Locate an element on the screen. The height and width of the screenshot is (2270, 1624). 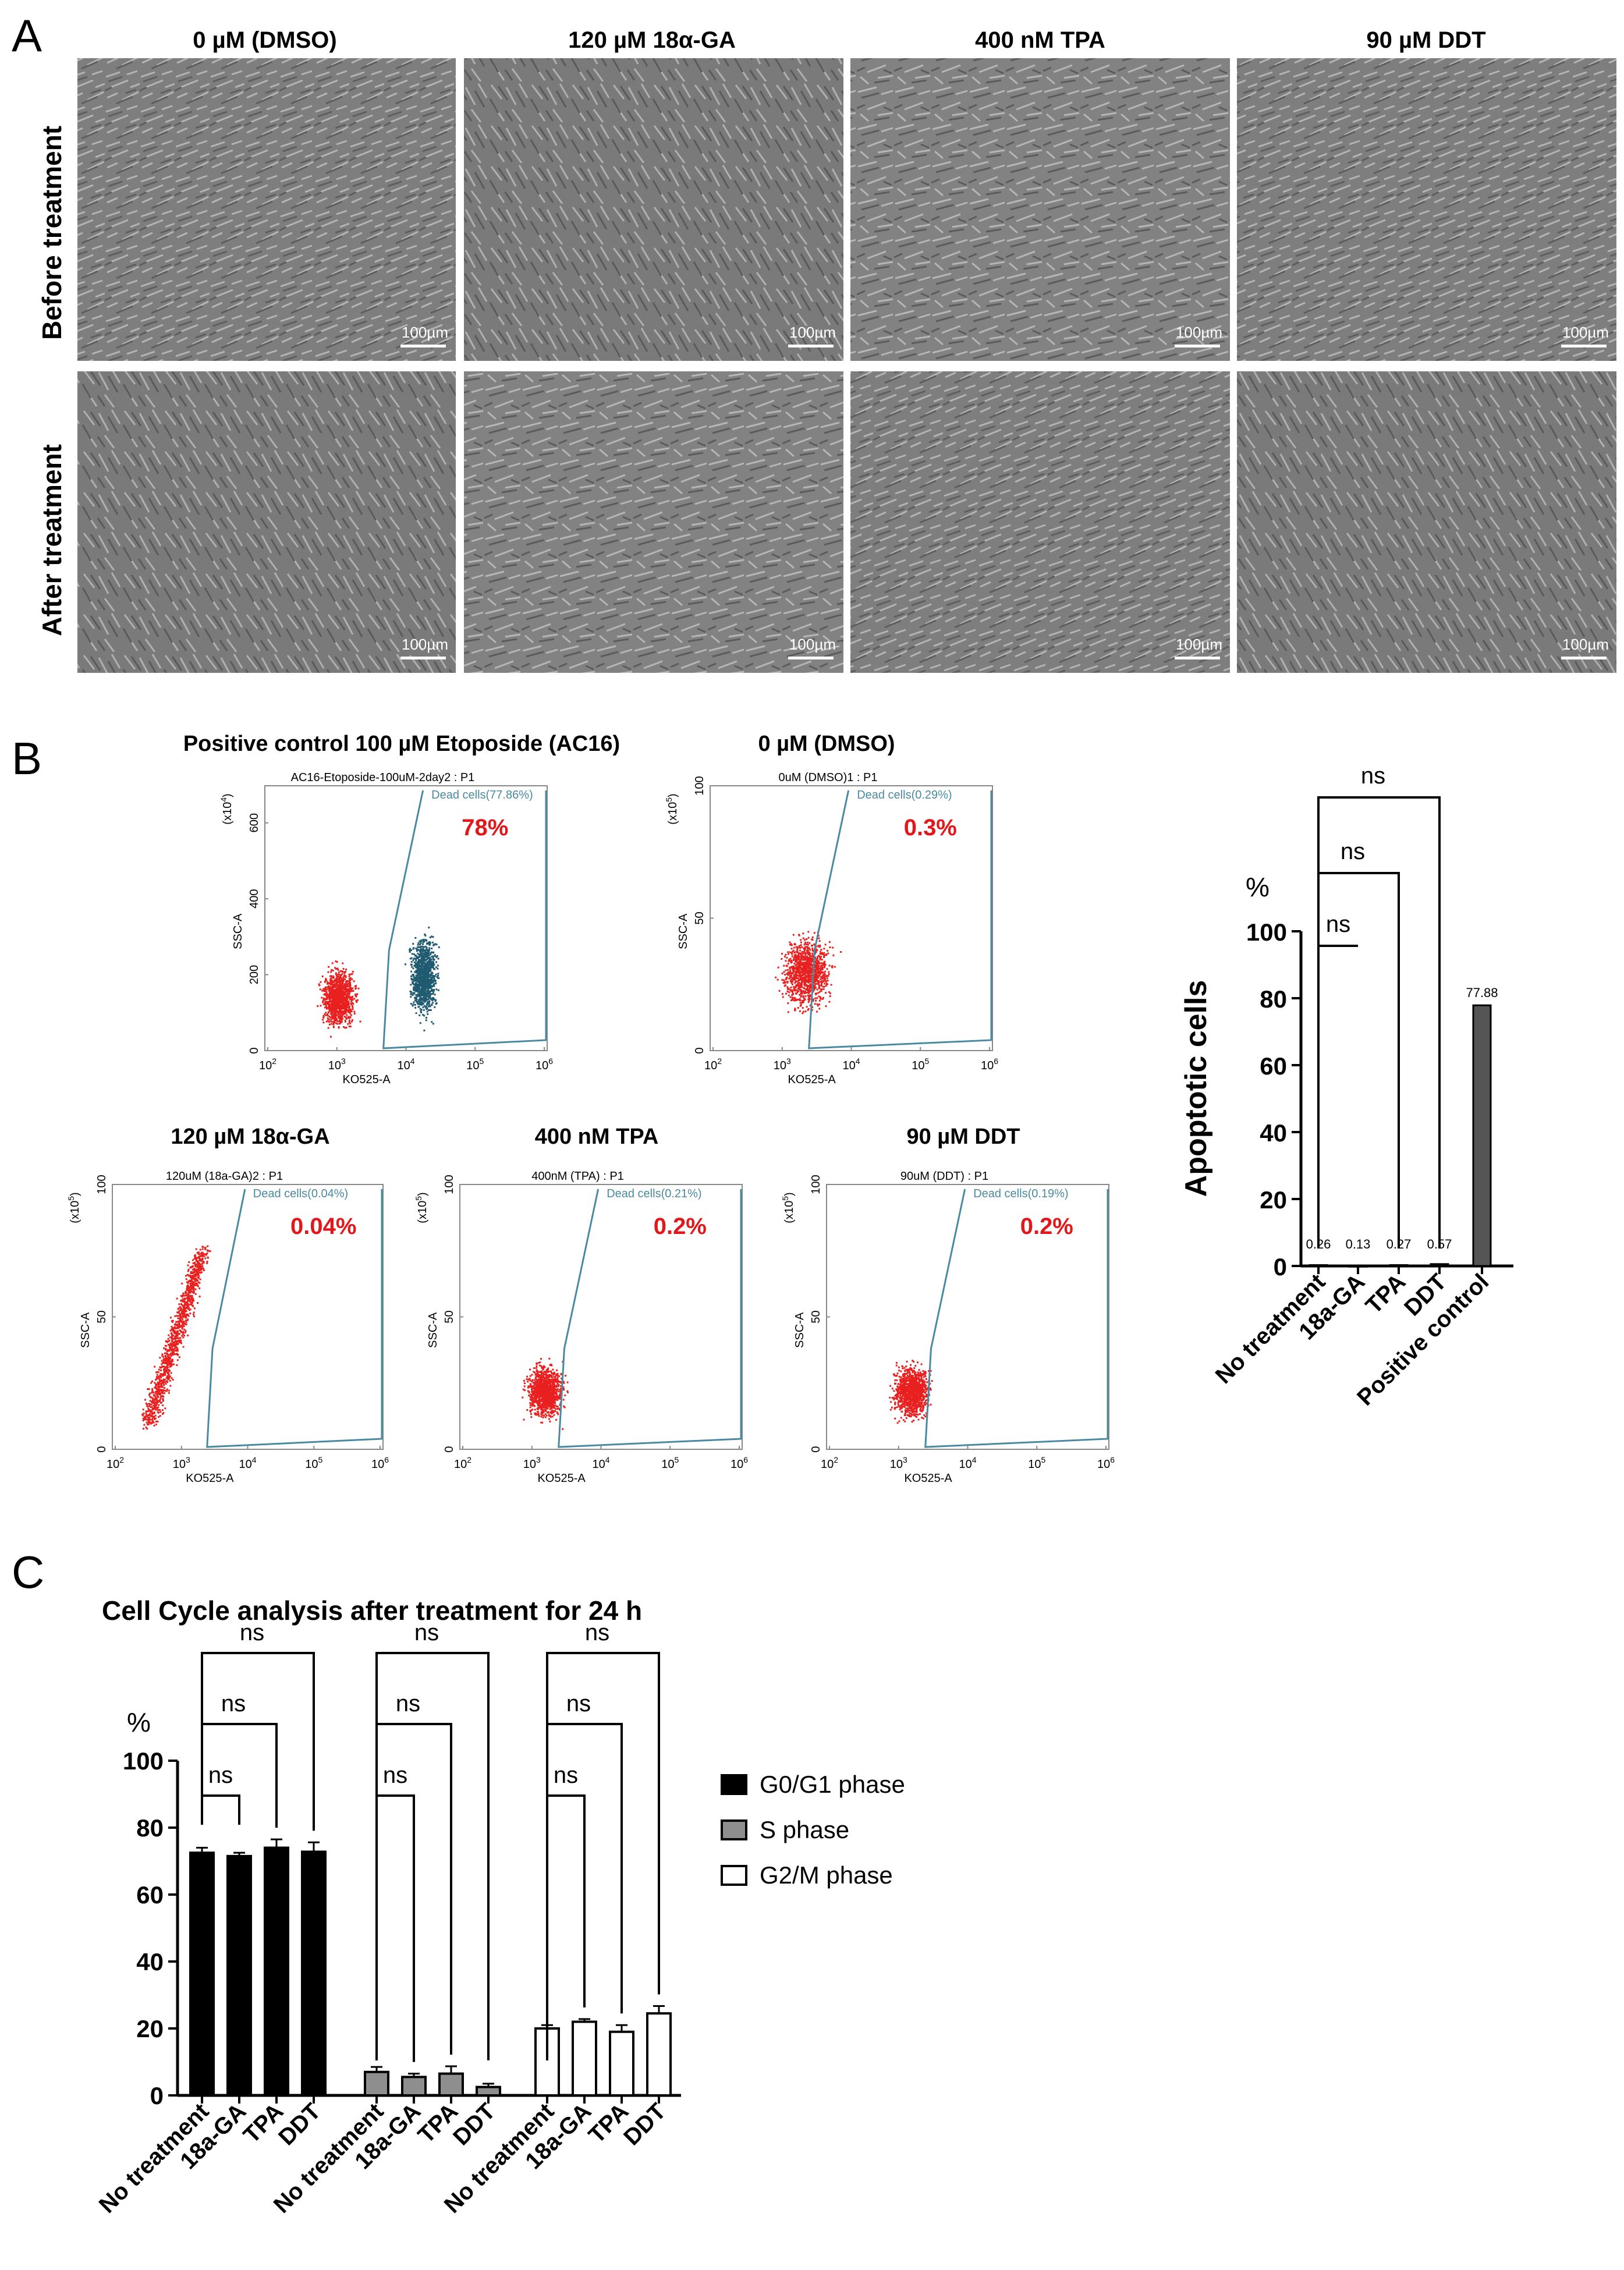
flow-plot-red-events is located at coordinates (176, 1338).